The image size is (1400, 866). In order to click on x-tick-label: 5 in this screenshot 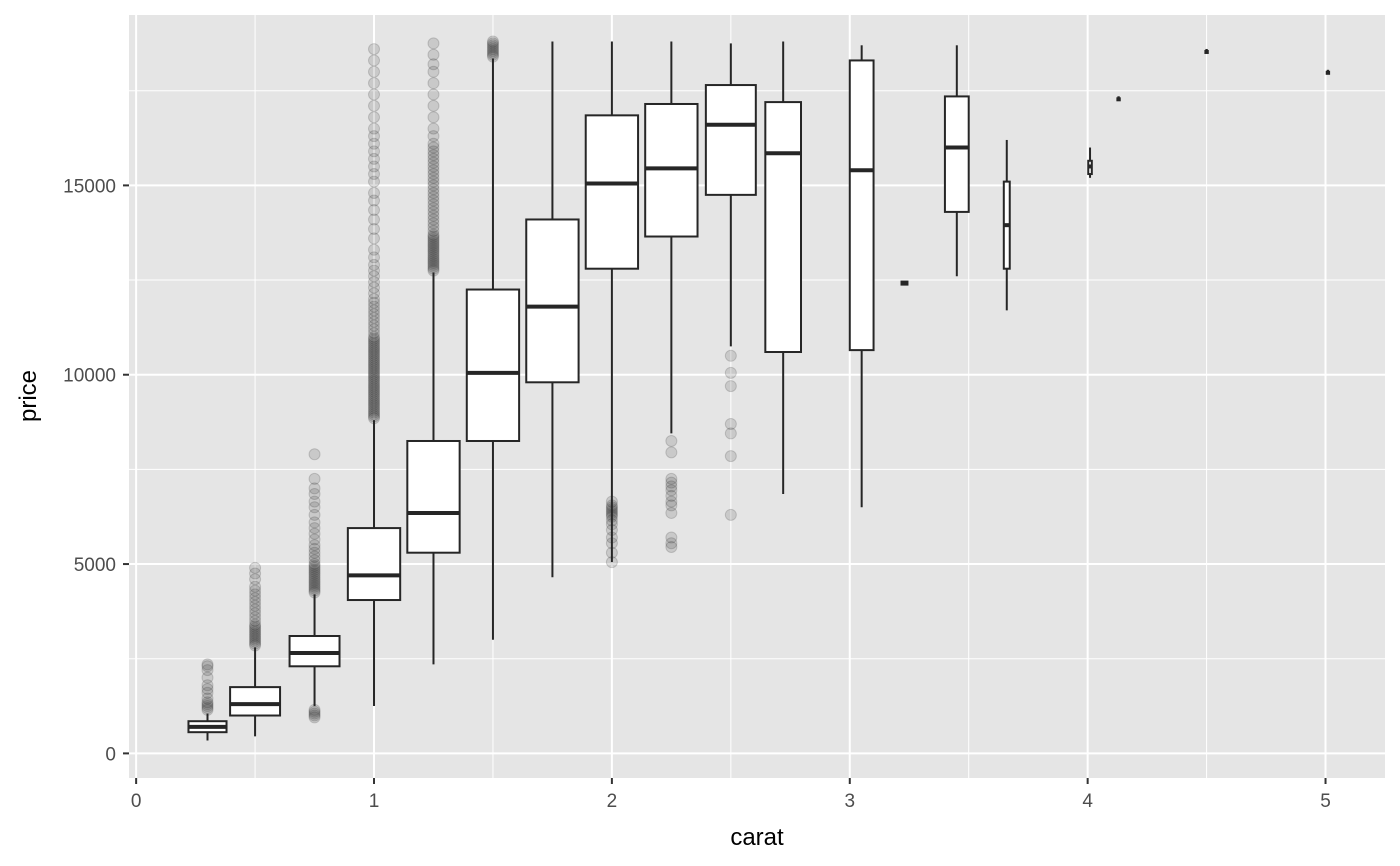, I will do `click(1325, 801)`.